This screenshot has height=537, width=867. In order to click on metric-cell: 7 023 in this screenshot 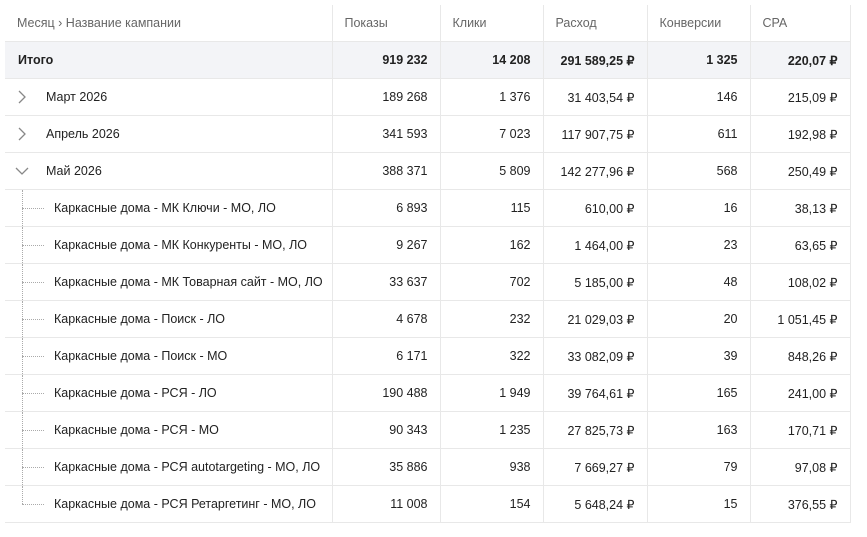, I will do `click(491, 134)`.